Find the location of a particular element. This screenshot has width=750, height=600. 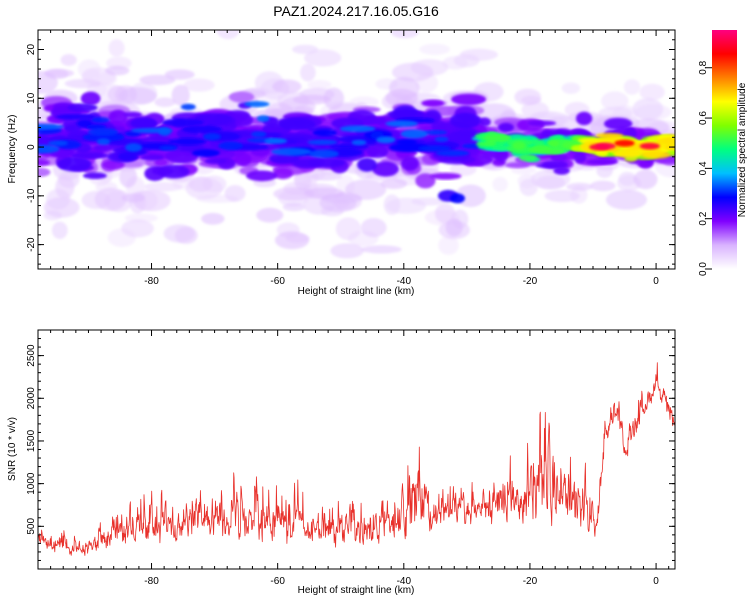

colorbar-tick-label: 0.6 is located at coordinates (703, 118).